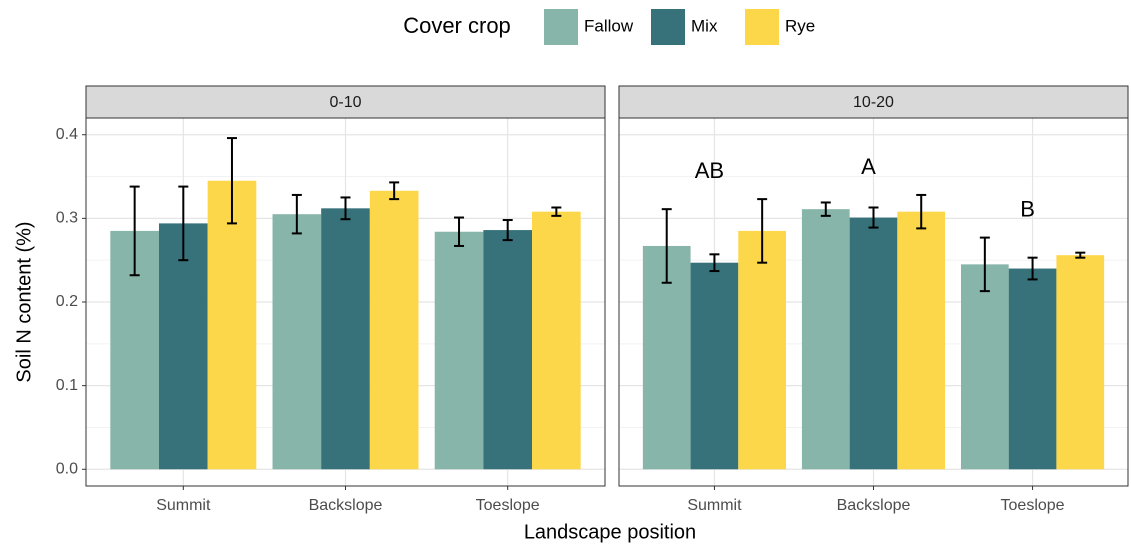 The width and height of the screenshot is (1131, 548). Describe the element at coordinates (67, 385) in the screenshot. I see `y-tick-label: 0.1` at that location.